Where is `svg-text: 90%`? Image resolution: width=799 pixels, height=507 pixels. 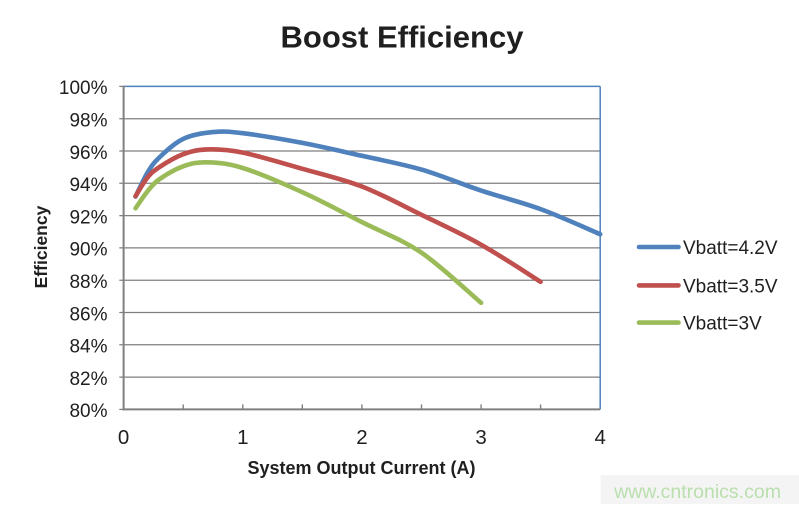
svg-text: 90% is located at coordinates (88, 250).